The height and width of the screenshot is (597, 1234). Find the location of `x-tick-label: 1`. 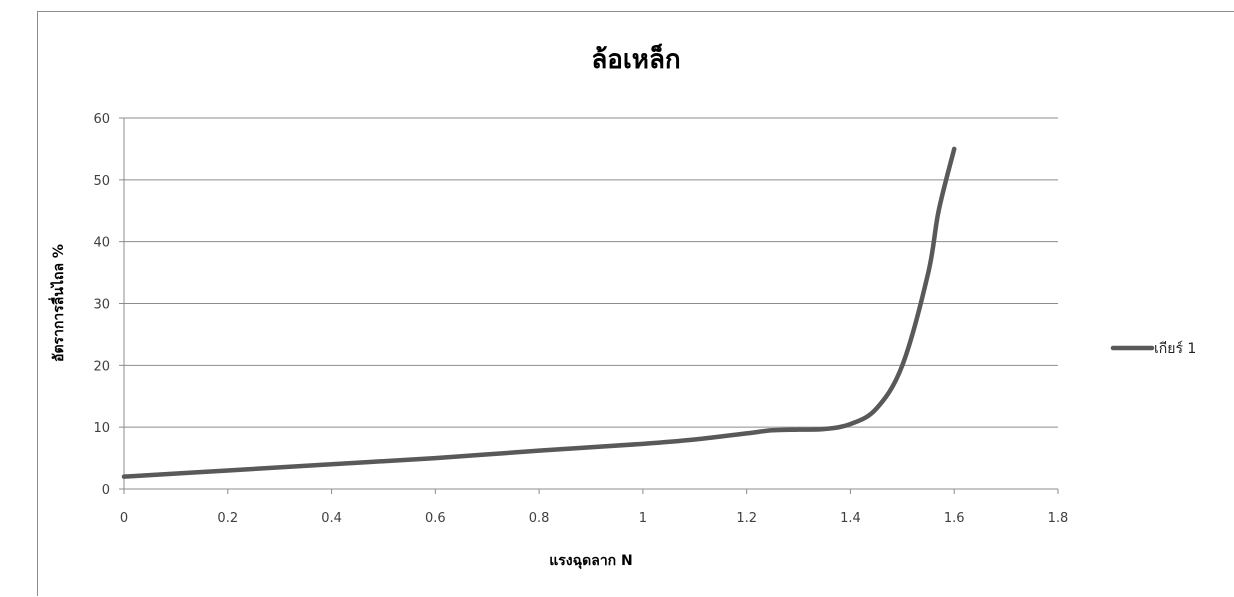

x-tick-label: 1 is located at coordinates (643, 518).